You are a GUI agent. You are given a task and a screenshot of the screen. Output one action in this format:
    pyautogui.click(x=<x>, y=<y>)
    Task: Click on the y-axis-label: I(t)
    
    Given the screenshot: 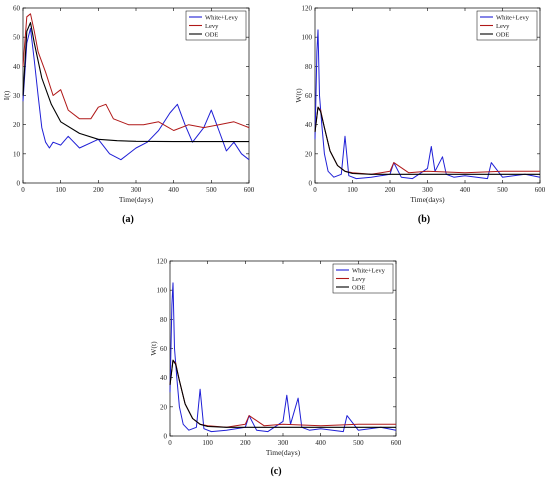 What is the action you would take?
    pyautogui.click(x=6, y=95)
    